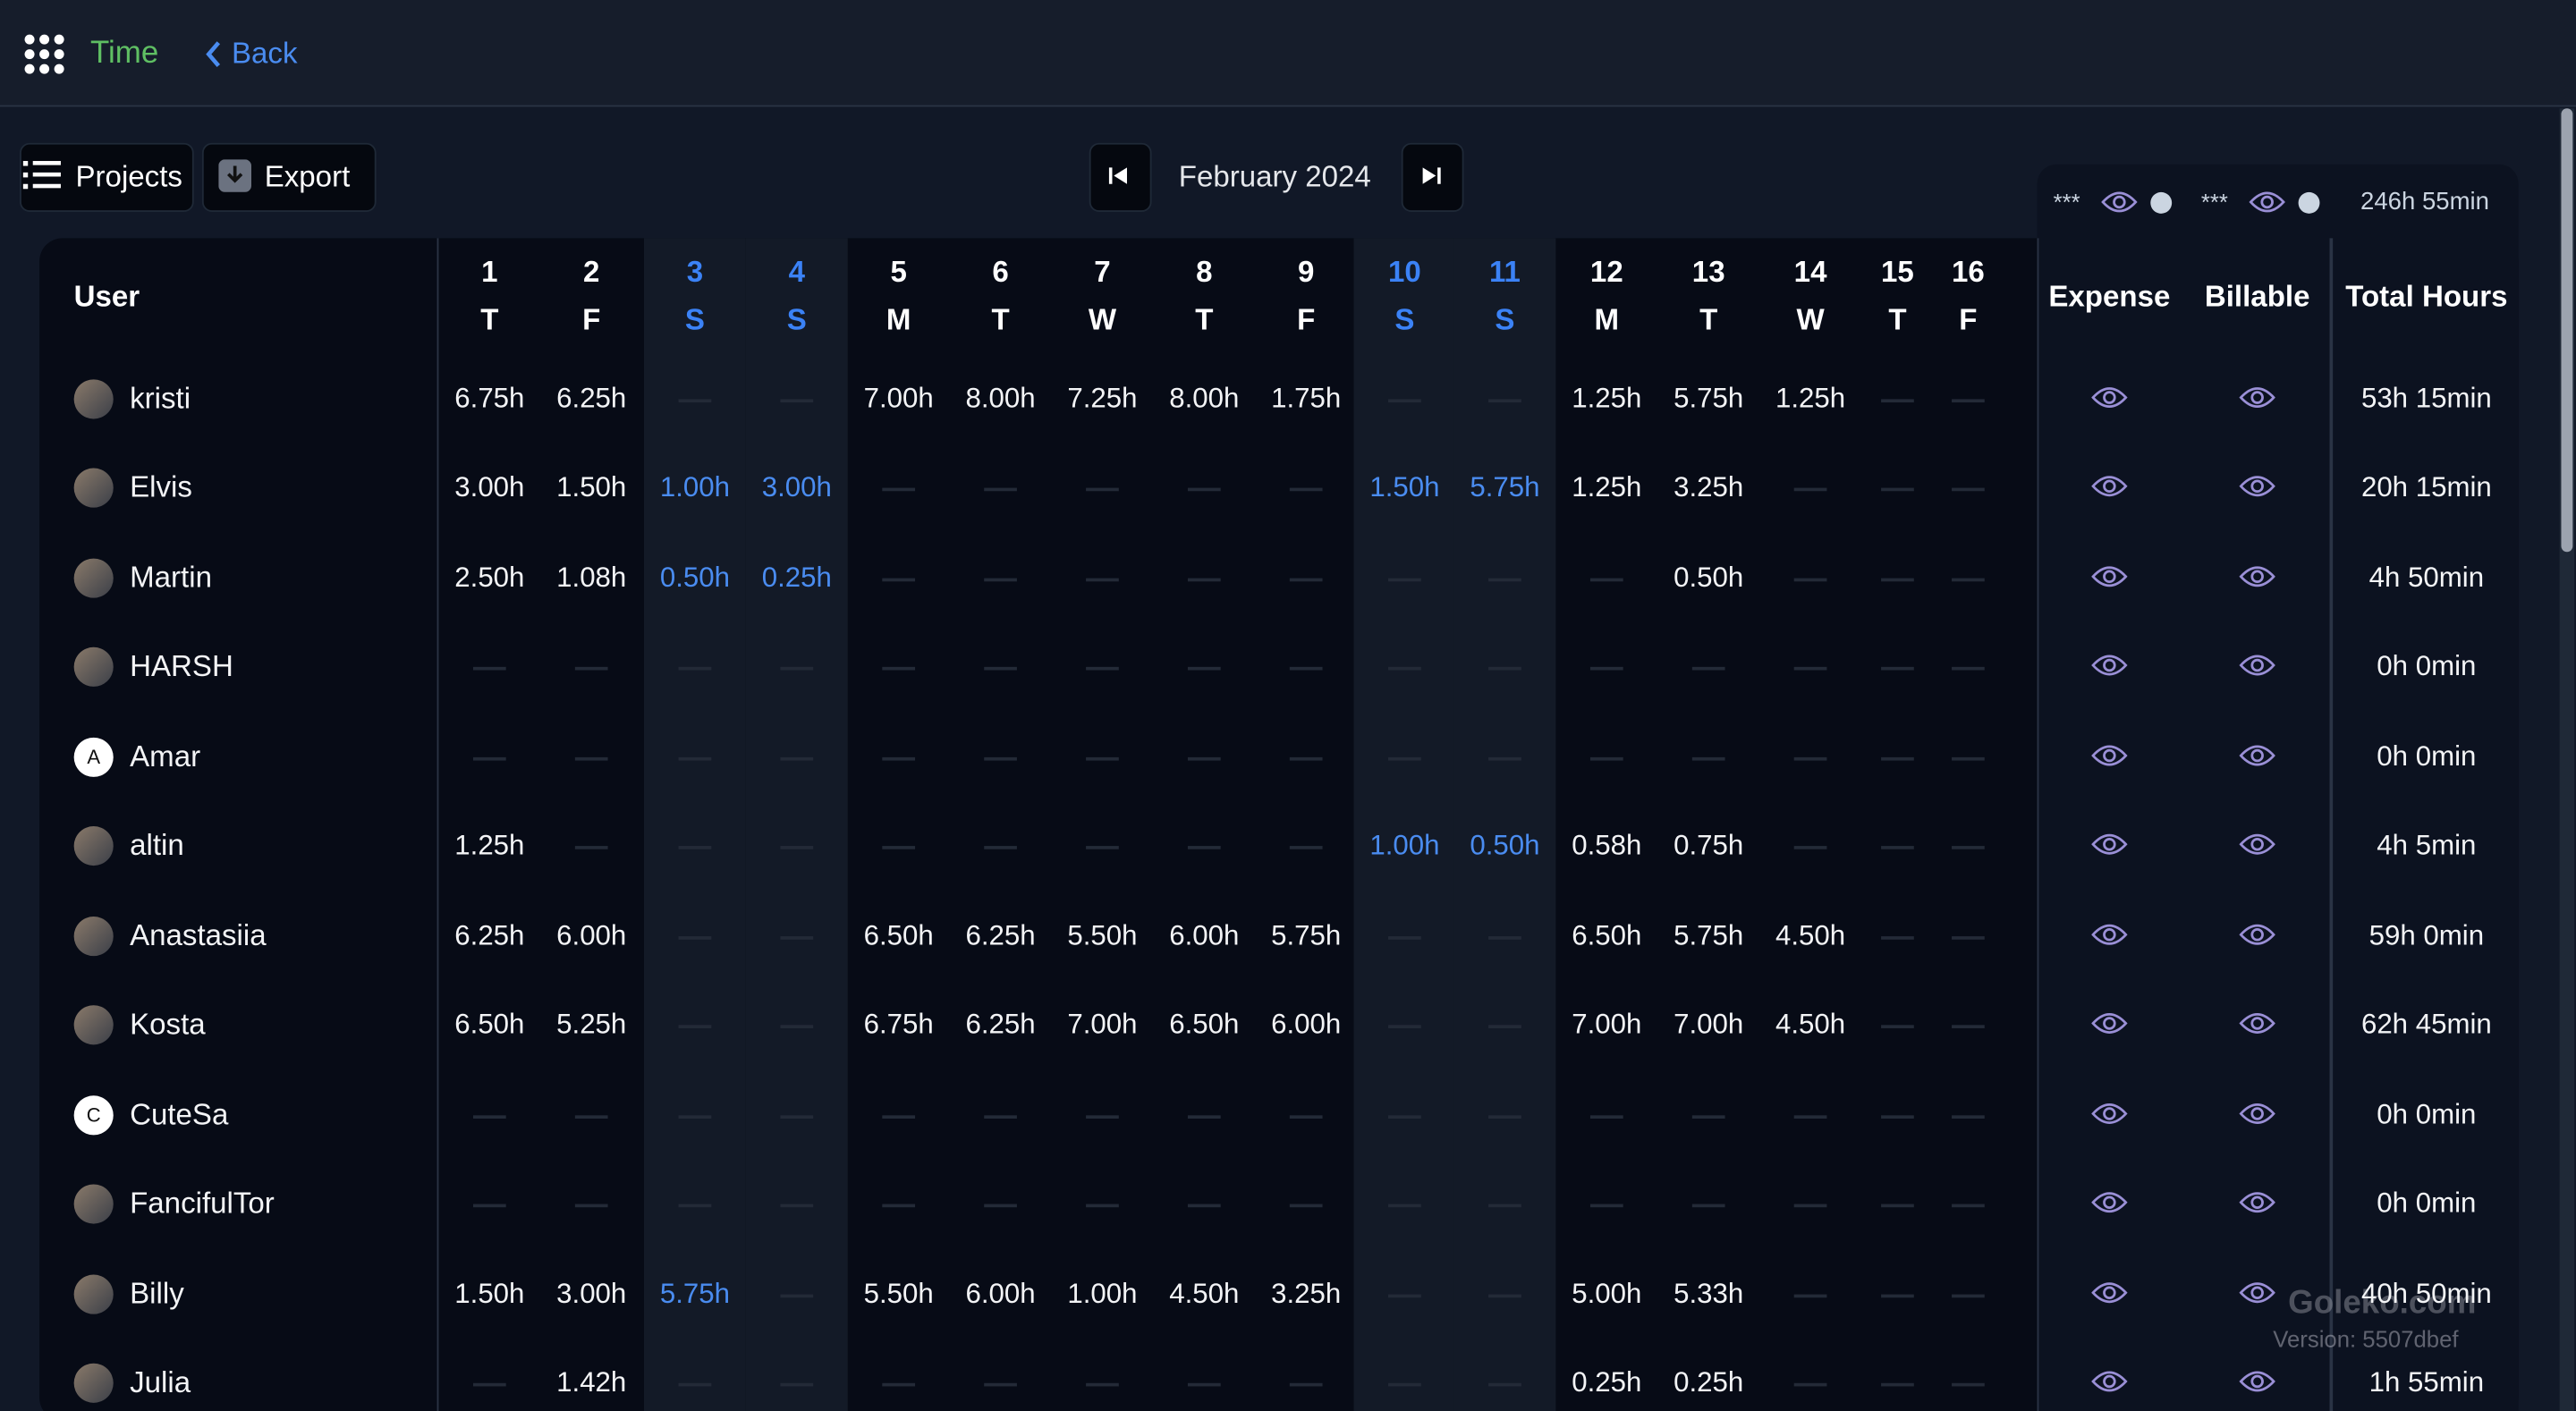  Describe the element at coordinates (44, 54) in the screenshot. I see `apps-icon` at that location.